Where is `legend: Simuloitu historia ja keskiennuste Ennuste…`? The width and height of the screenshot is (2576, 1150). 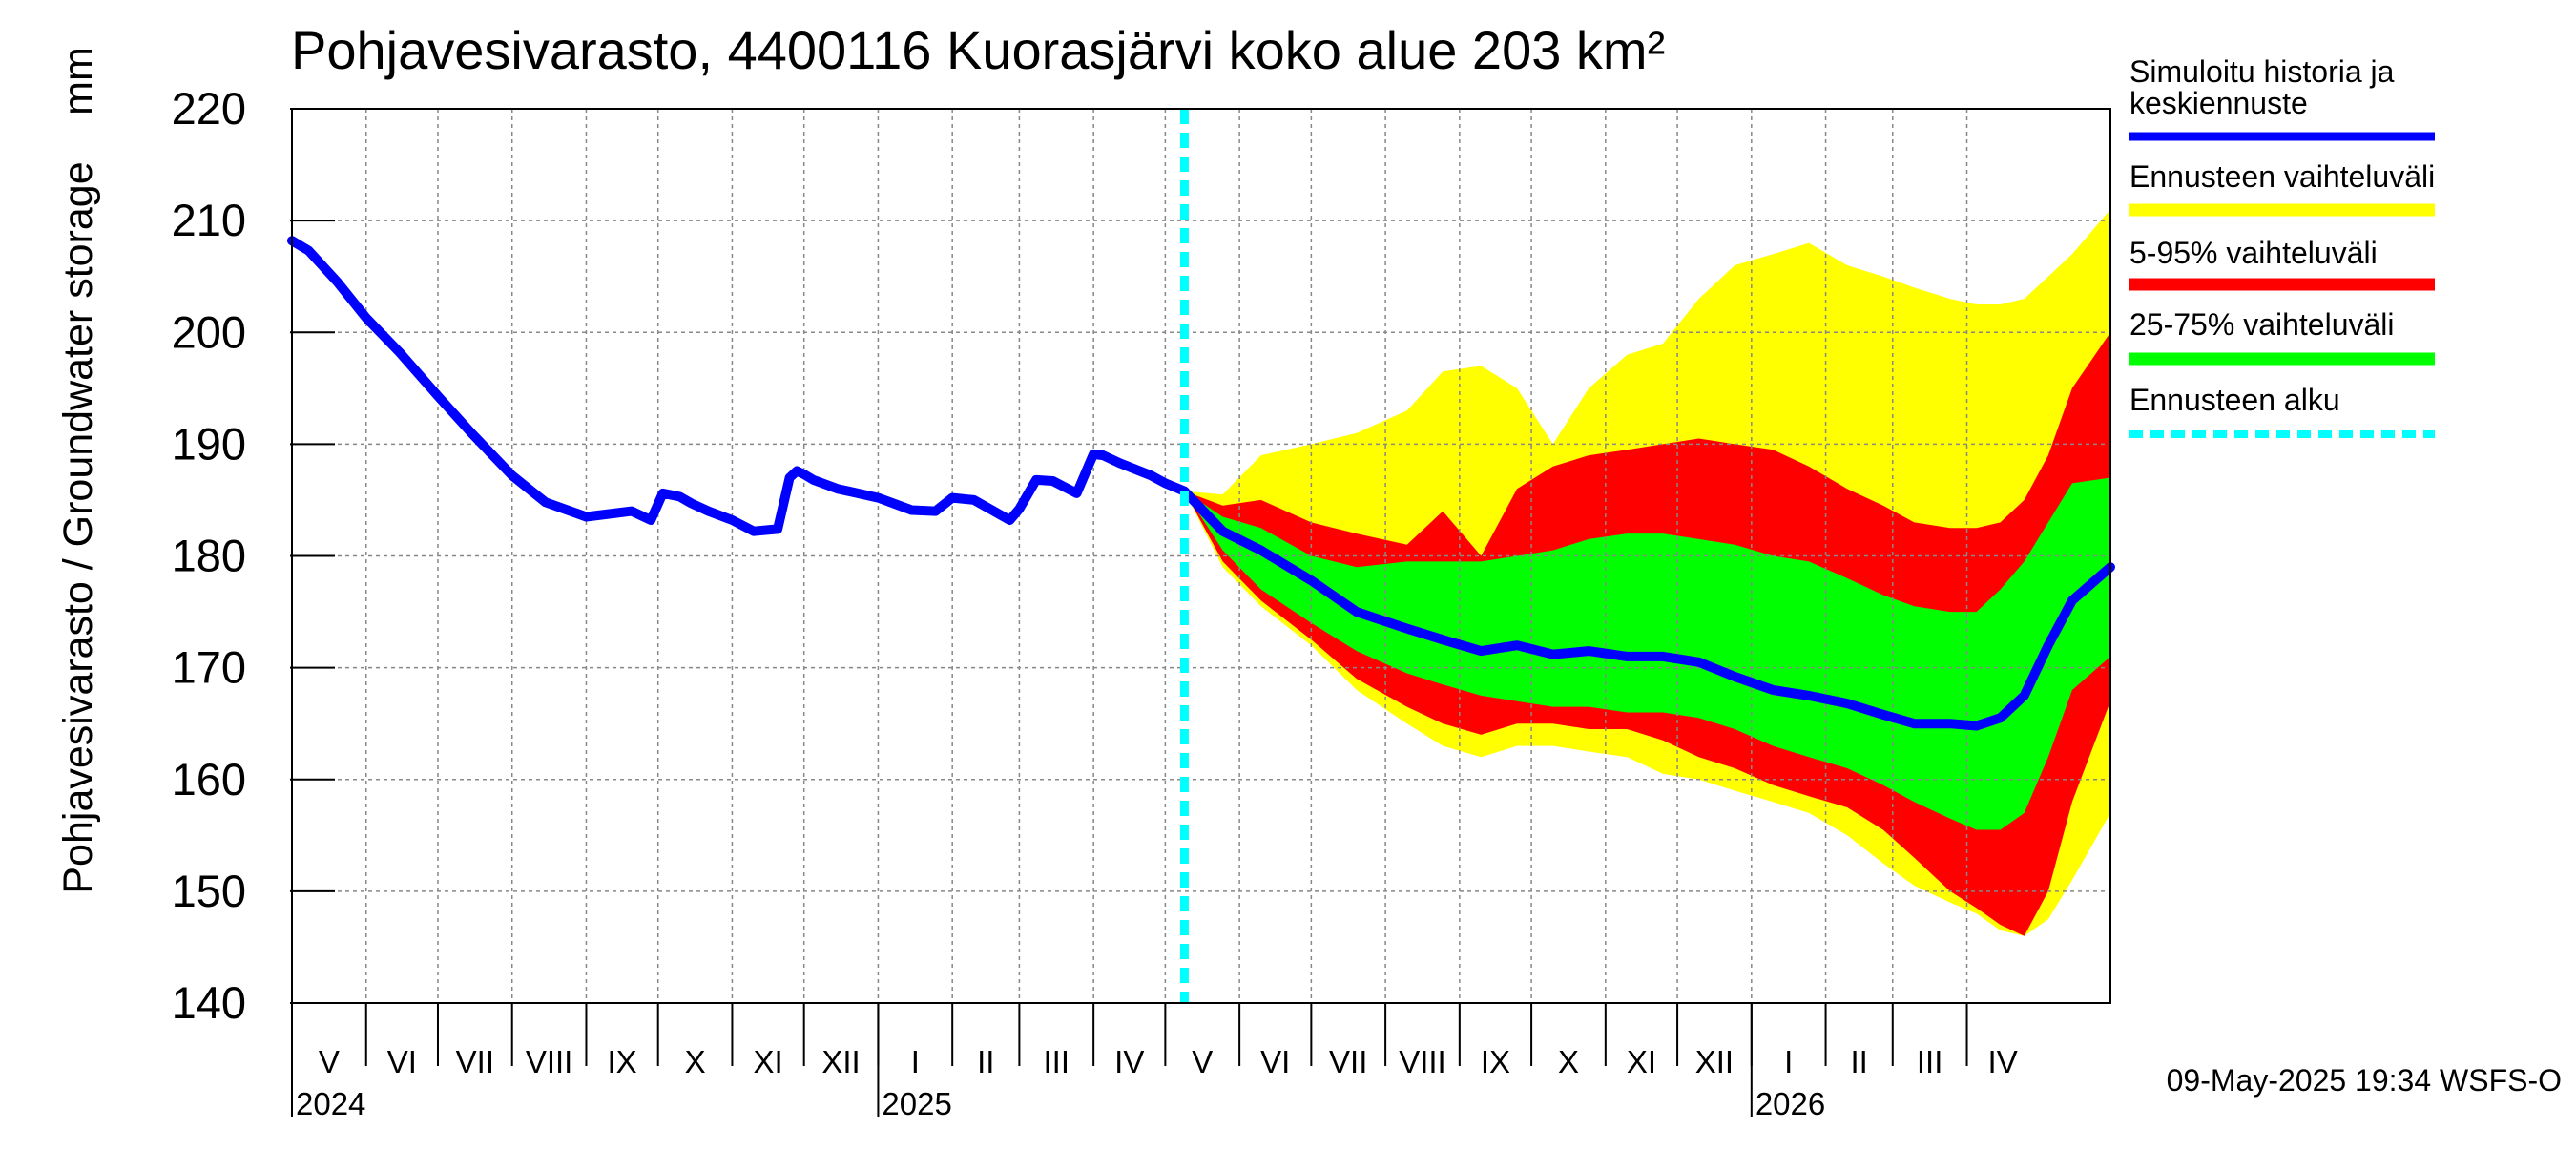 legend: Simuloitu historia ja keskiennuste Ennuste… is located at coordinates (2282, 246).